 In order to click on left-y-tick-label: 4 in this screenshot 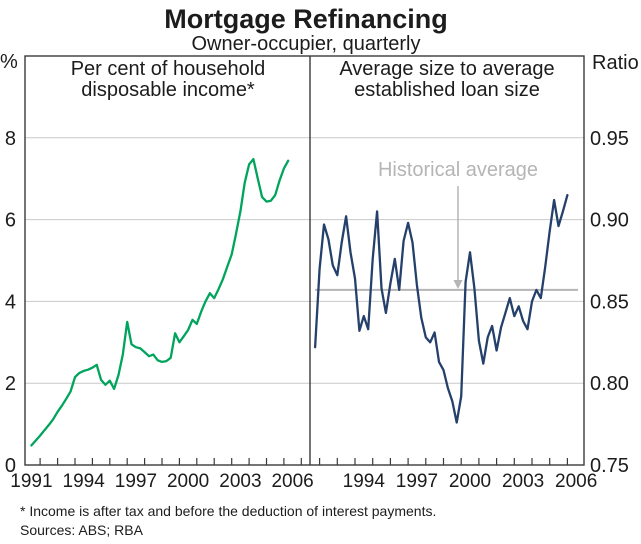, I will do `click(10, 302)`.